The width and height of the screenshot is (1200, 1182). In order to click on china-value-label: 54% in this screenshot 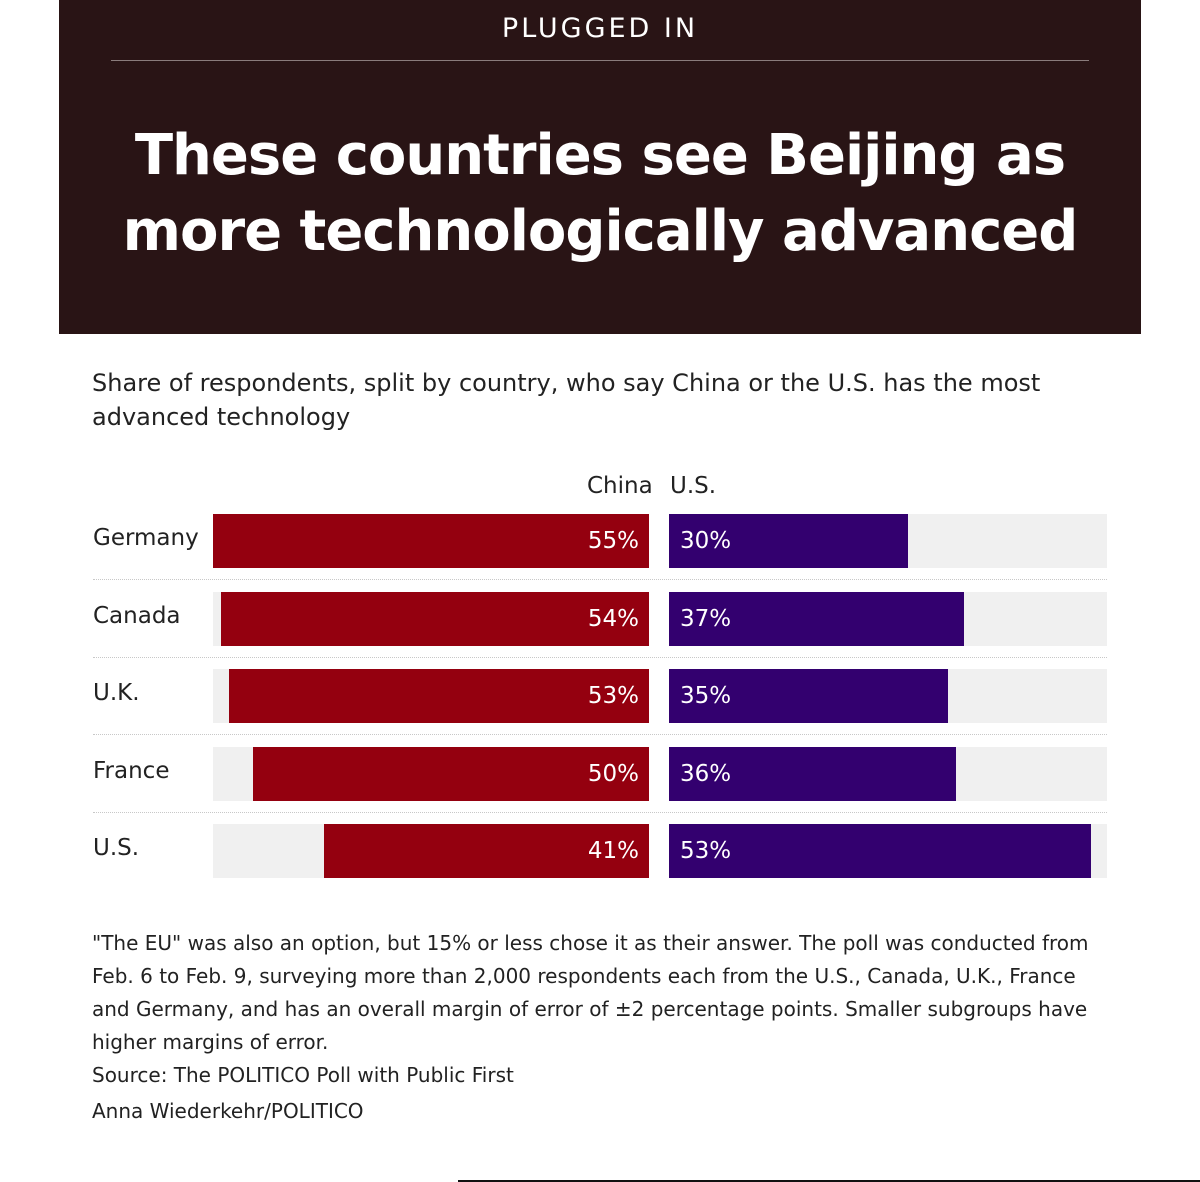, I will do `click(613, 618)`.